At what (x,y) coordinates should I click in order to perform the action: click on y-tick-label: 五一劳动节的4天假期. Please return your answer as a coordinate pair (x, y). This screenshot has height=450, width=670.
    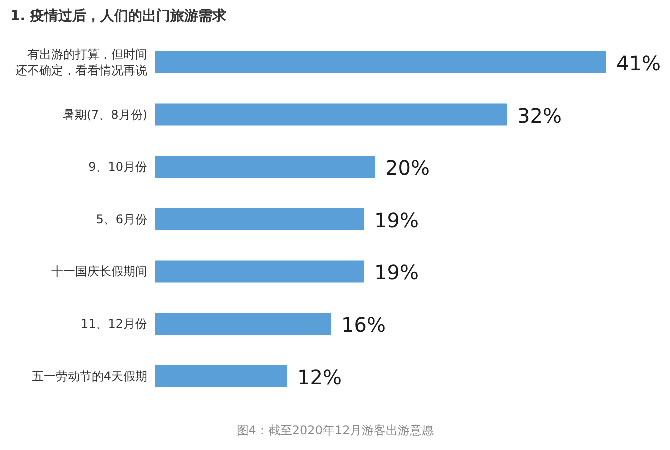
    Looking at the image, I should click on (90, 376).